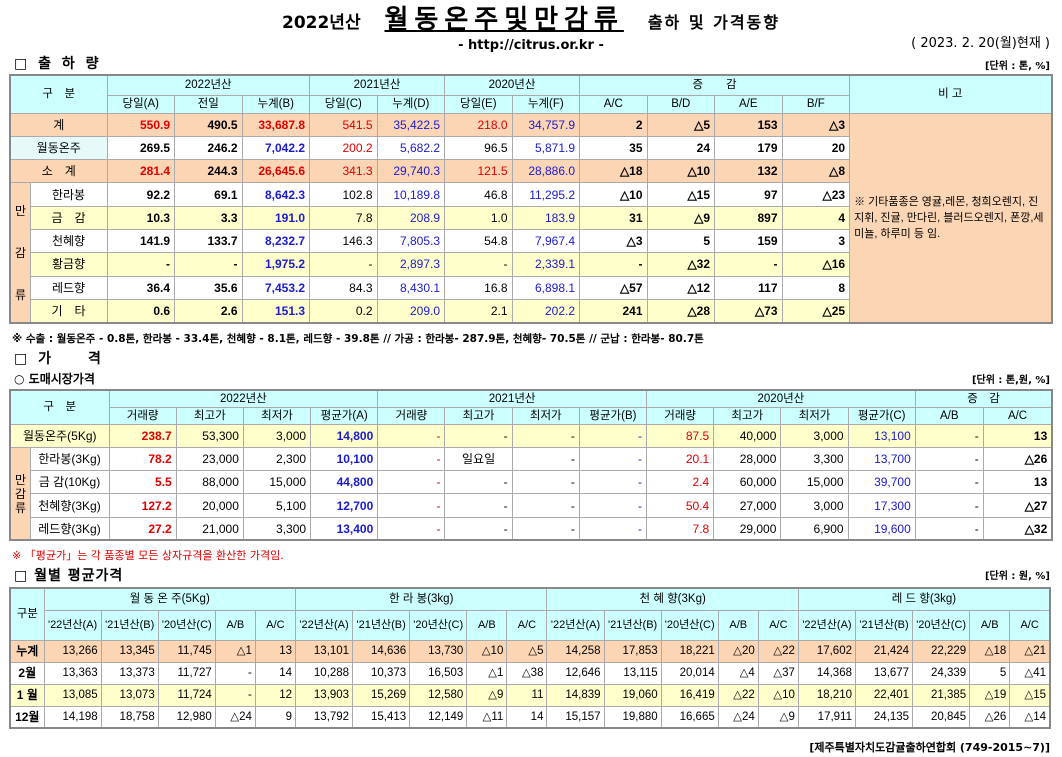 Image resolution: width=1062 pixels, height=757 pixels. I want to click on side-char: 만, so click(21, 479).